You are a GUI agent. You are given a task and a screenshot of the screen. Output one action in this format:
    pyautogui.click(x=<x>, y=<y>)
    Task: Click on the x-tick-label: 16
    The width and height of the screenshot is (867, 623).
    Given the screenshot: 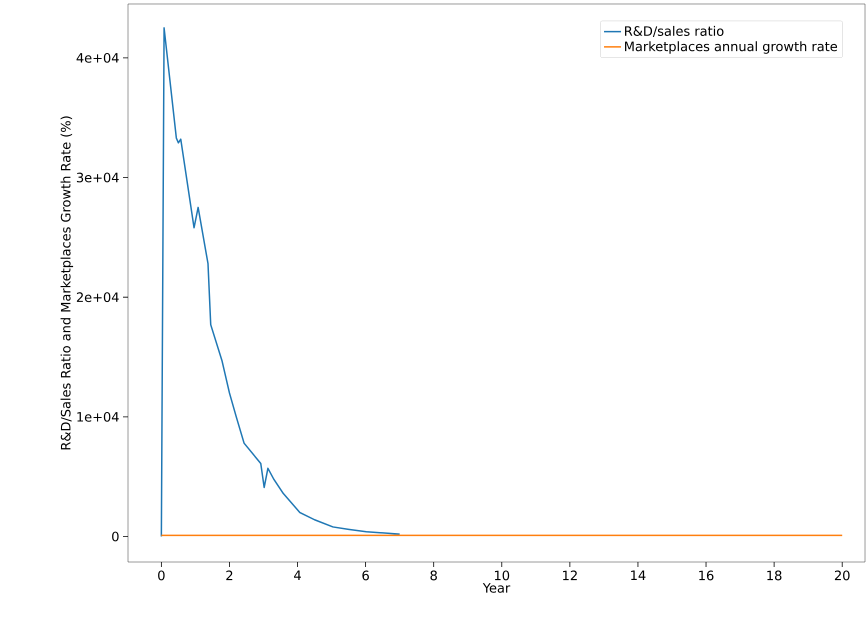 What is the action you would take?
    pyautogui.click(x=706, y=575)
    